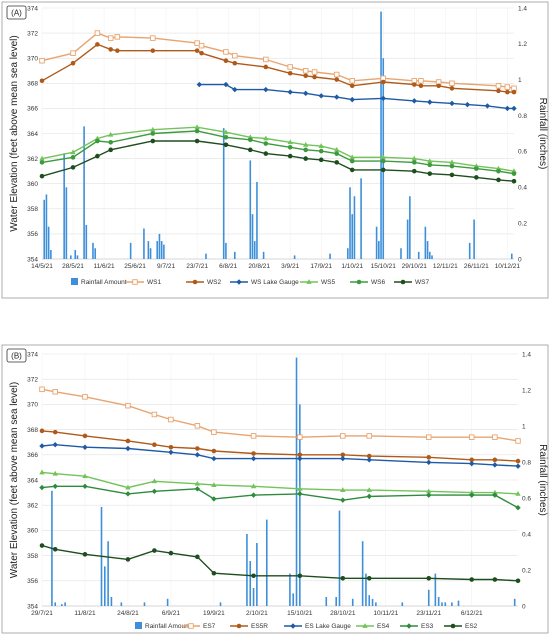  Describe the element at coordinates (328, 626) in the screenshot. I see `legend-label: ES Lake Gauge` at that location.